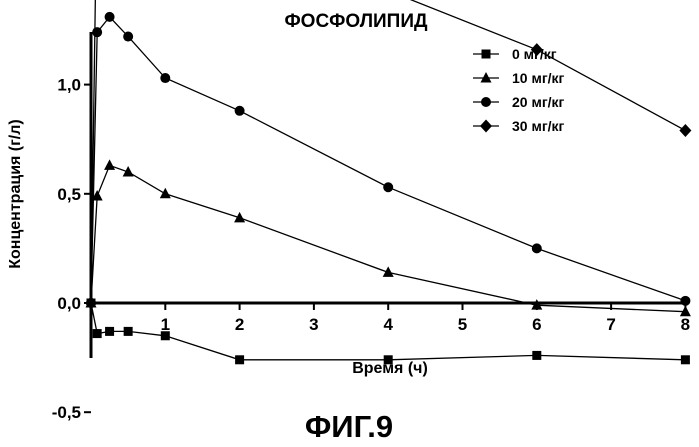 This screenshot has height=447, width=699. I want to click on legend-label: 30 мг/кг, so click(538, 126).